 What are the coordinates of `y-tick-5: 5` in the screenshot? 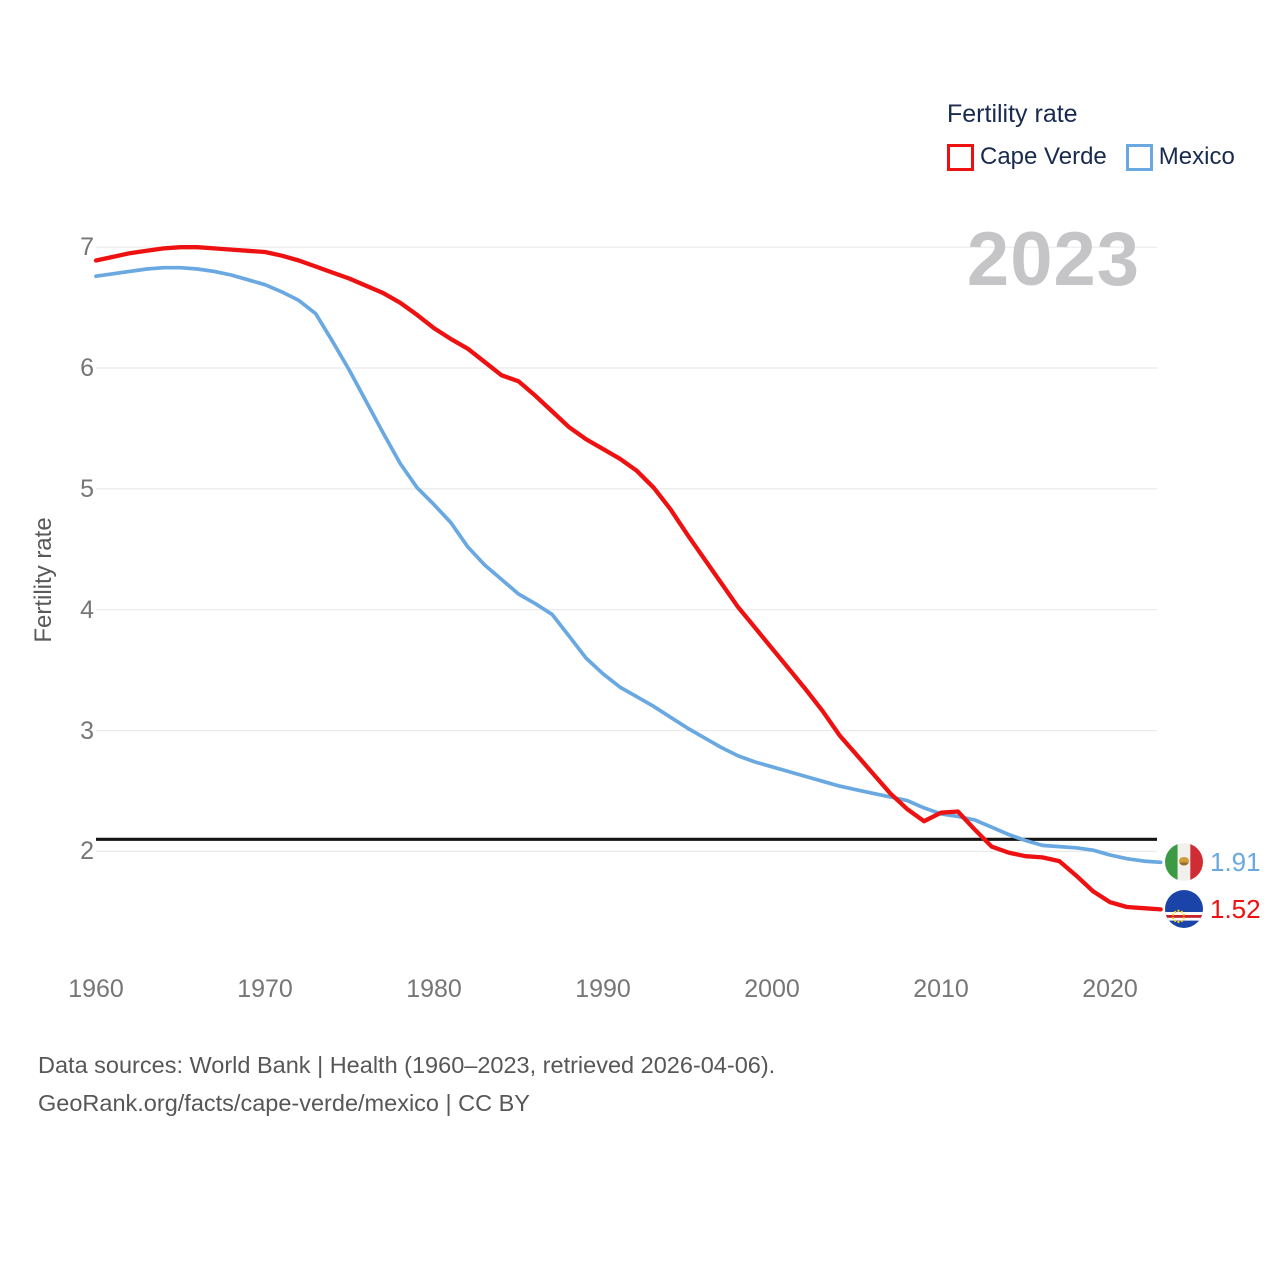 It's located at (87, 489).